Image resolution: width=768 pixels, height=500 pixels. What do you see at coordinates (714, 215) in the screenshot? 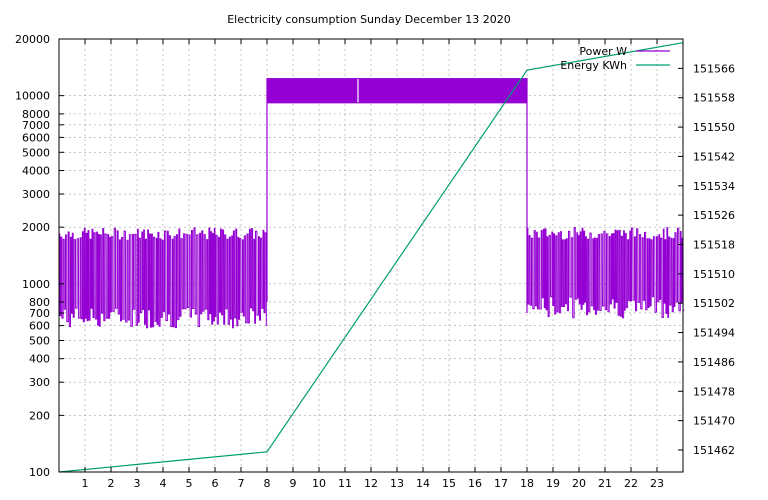
I see `y2-tick-label: 151526` at bounding box center [714, 215].